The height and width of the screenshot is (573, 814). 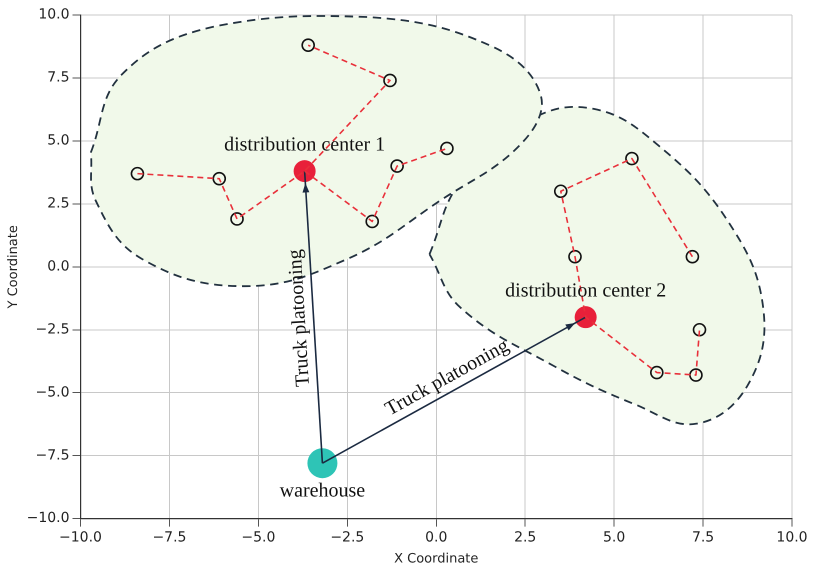 What do you see at coordinates (305, 144) in the screenshot?
I see `annotation: distribution center 1` at bounding box center [305, 144].